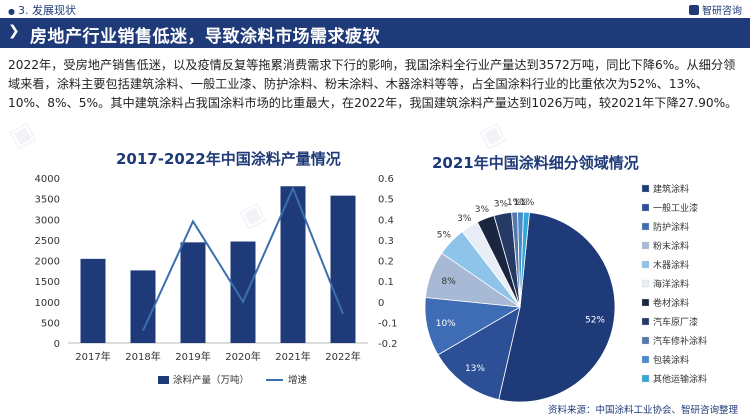 Image resolution: width=750 pixels, height=419 pixels. I want to click on pie-data-label: 5%, so click(444, 236).